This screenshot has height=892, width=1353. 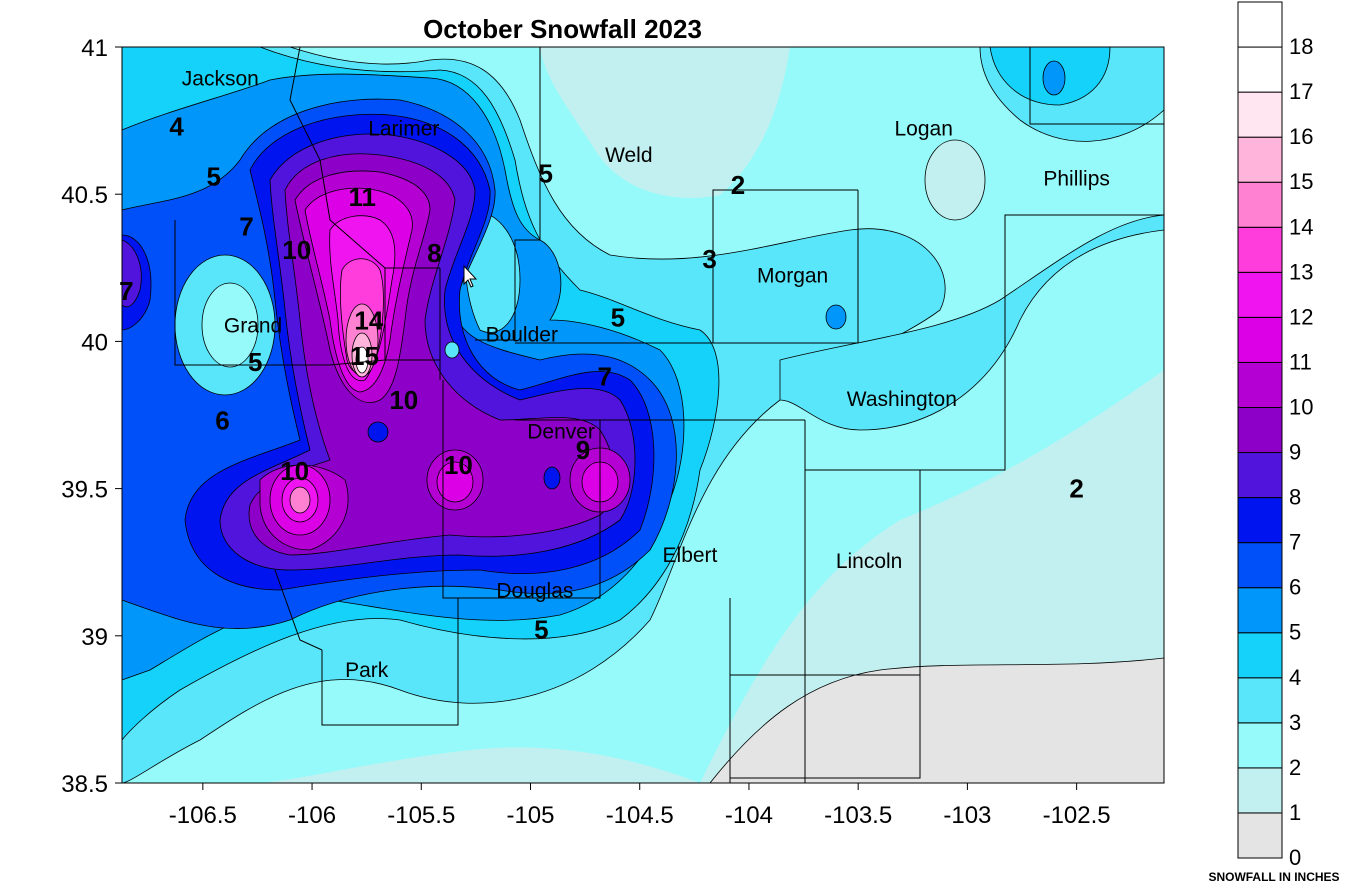 What do you see at coordinates (902, 399) in the screenshot?
I see `county-label: Washington` at bounding box center [902, 399].